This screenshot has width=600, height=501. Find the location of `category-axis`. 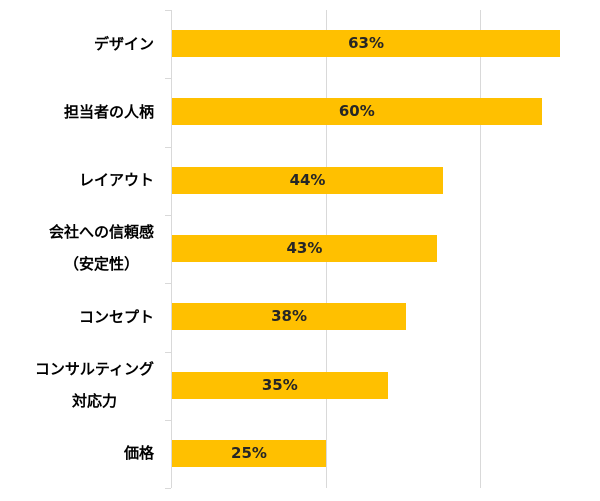

category-axis is located at coordinates (171, 249).